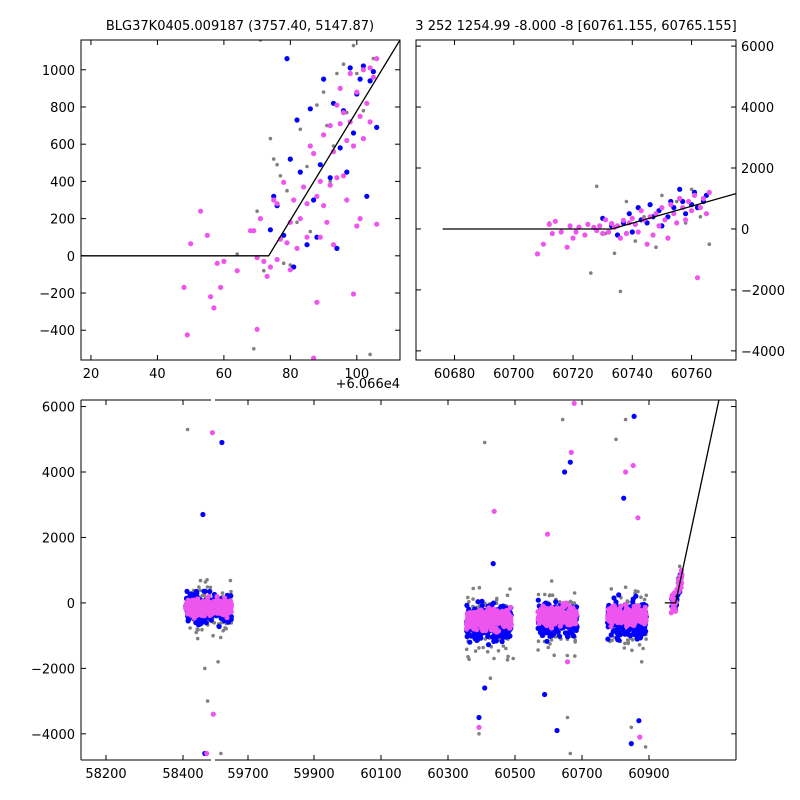  I want to click on y-tick-label: −2000, so click(763, 291).